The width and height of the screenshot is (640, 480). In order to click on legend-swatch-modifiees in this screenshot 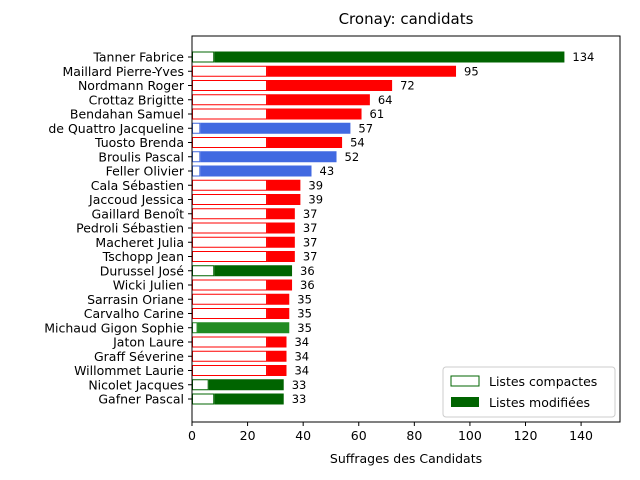, I will do `click(465, 402)`.